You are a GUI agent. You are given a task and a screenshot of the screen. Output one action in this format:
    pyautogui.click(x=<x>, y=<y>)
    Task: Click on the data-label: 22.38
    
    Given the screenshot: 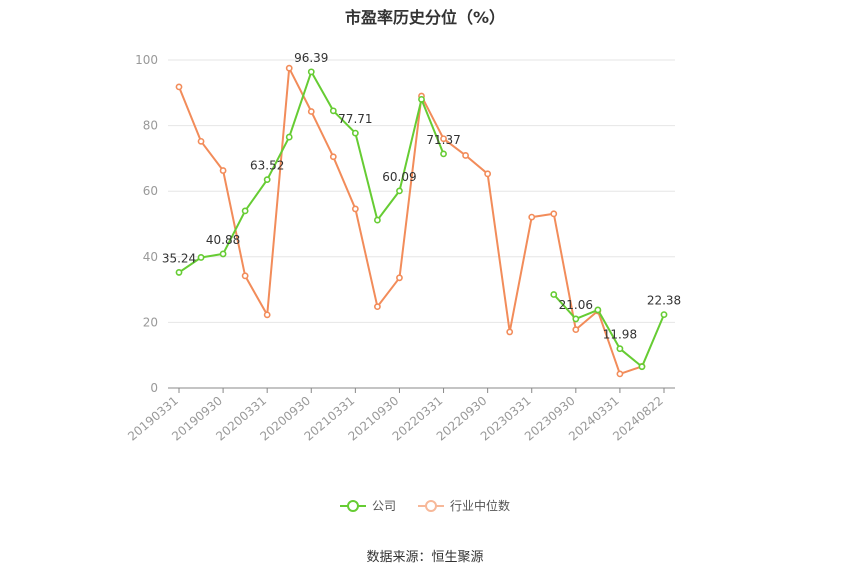 What is the action you would take?
    pyautogui.click(x=664, y=301)
    